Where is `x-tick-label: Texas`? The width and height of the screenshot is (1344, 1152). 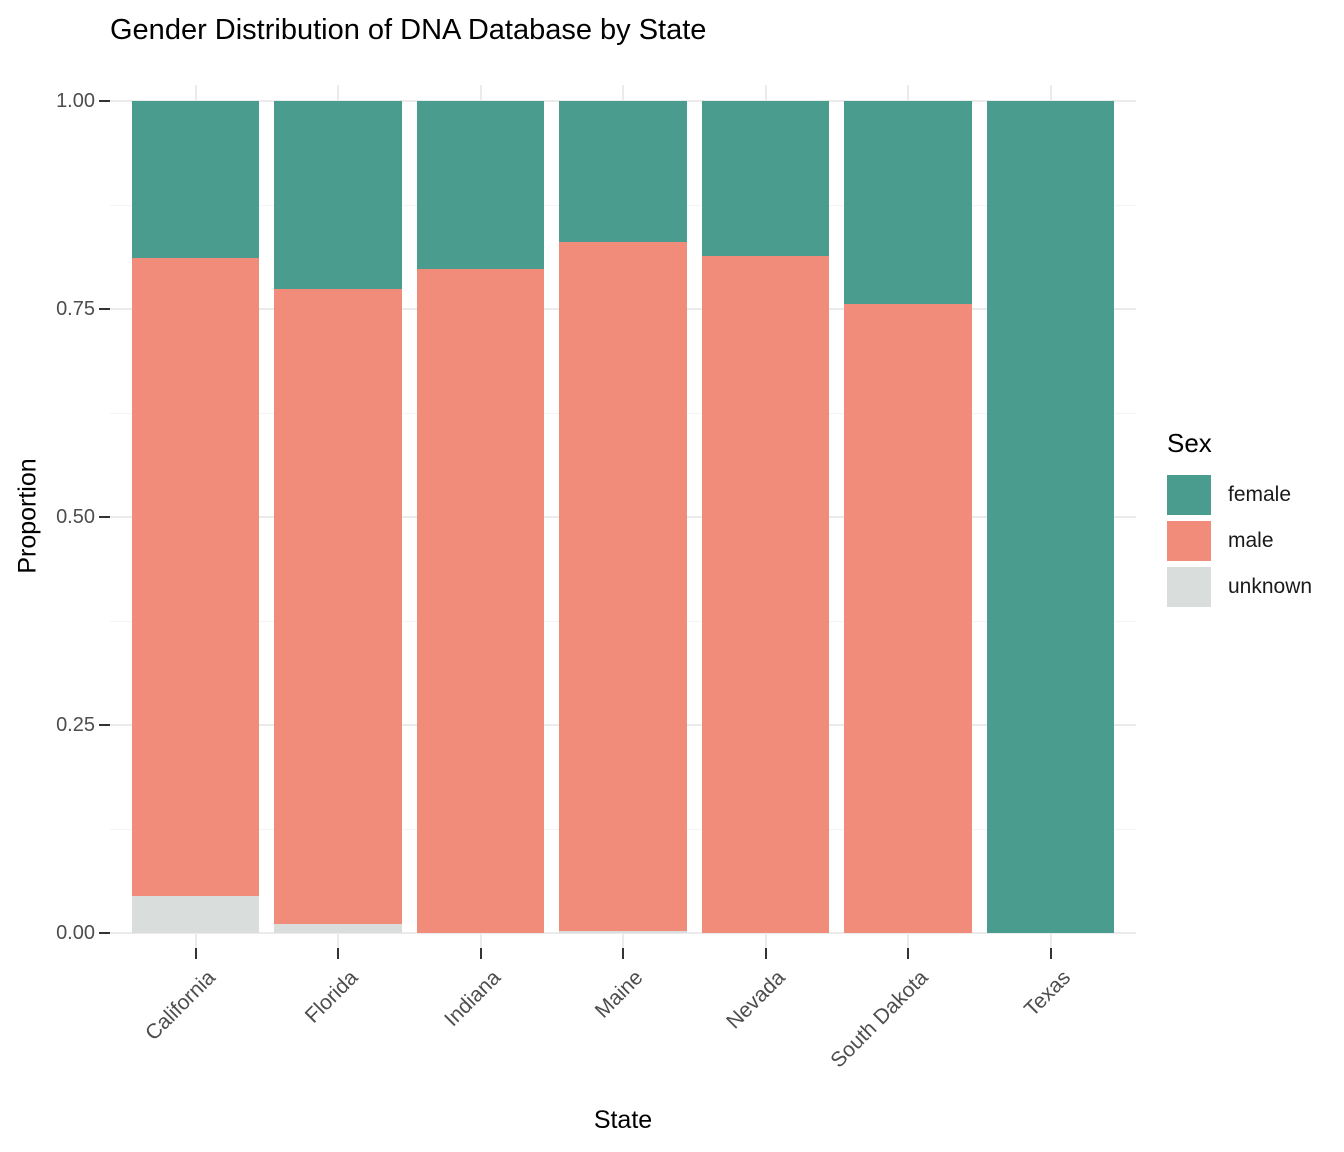
x-tick-label: Texas is located at coordinates (1047, 994).